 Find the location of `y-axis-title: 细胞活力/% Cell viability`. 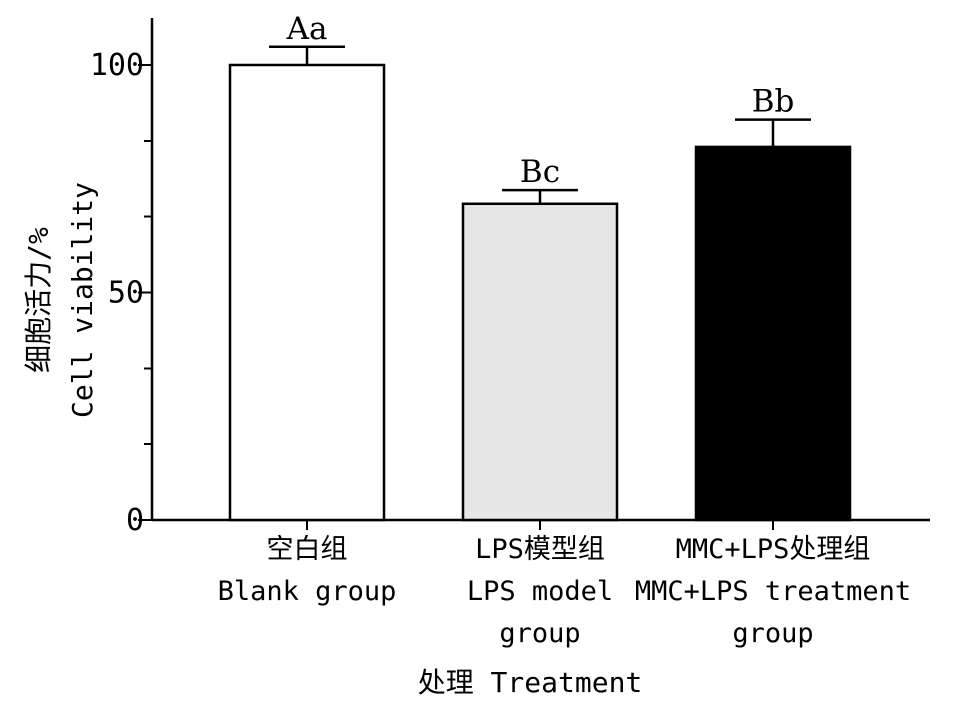

y-axis-title: 细胞活力/% Cell viability is located at coordinates (60, 300).